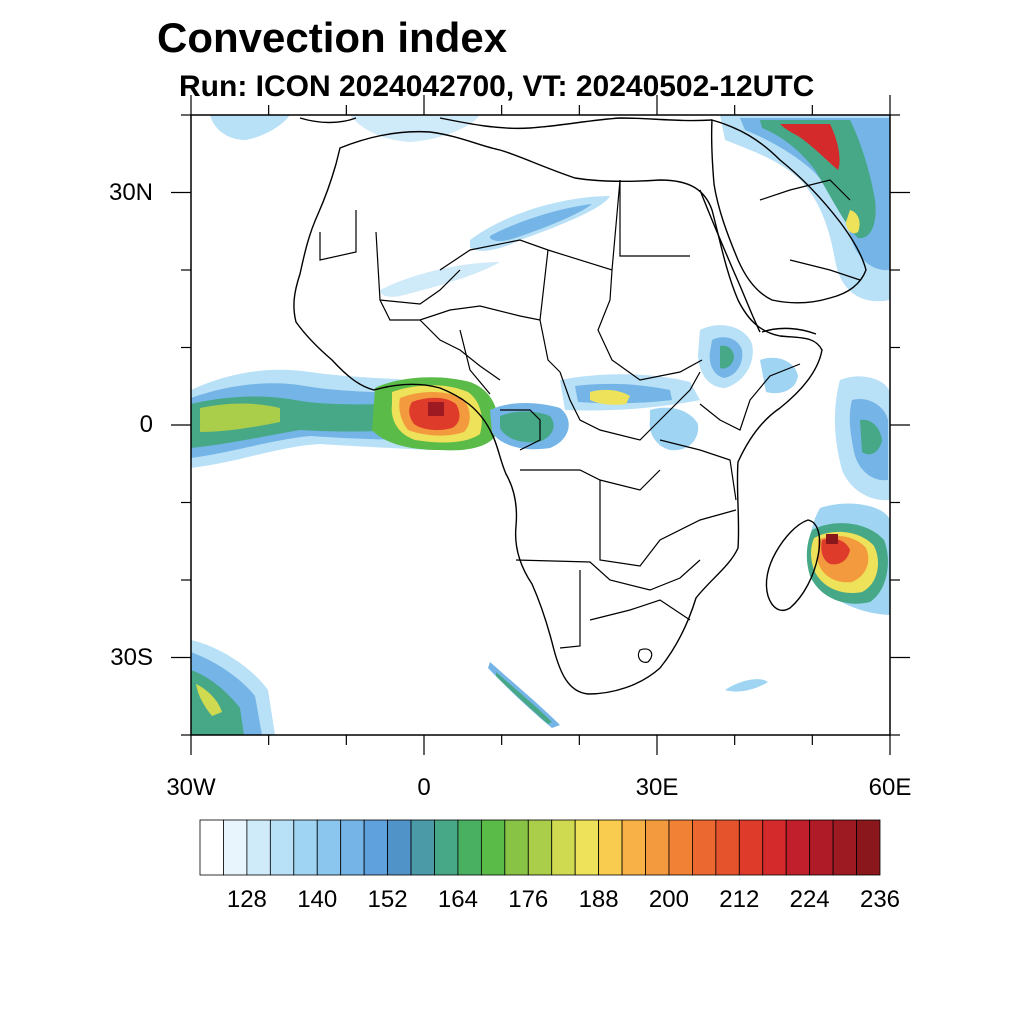  Describe the element at coordinates (528, 899) in the screenshot. I see `colorbar-label: 176` at that location.